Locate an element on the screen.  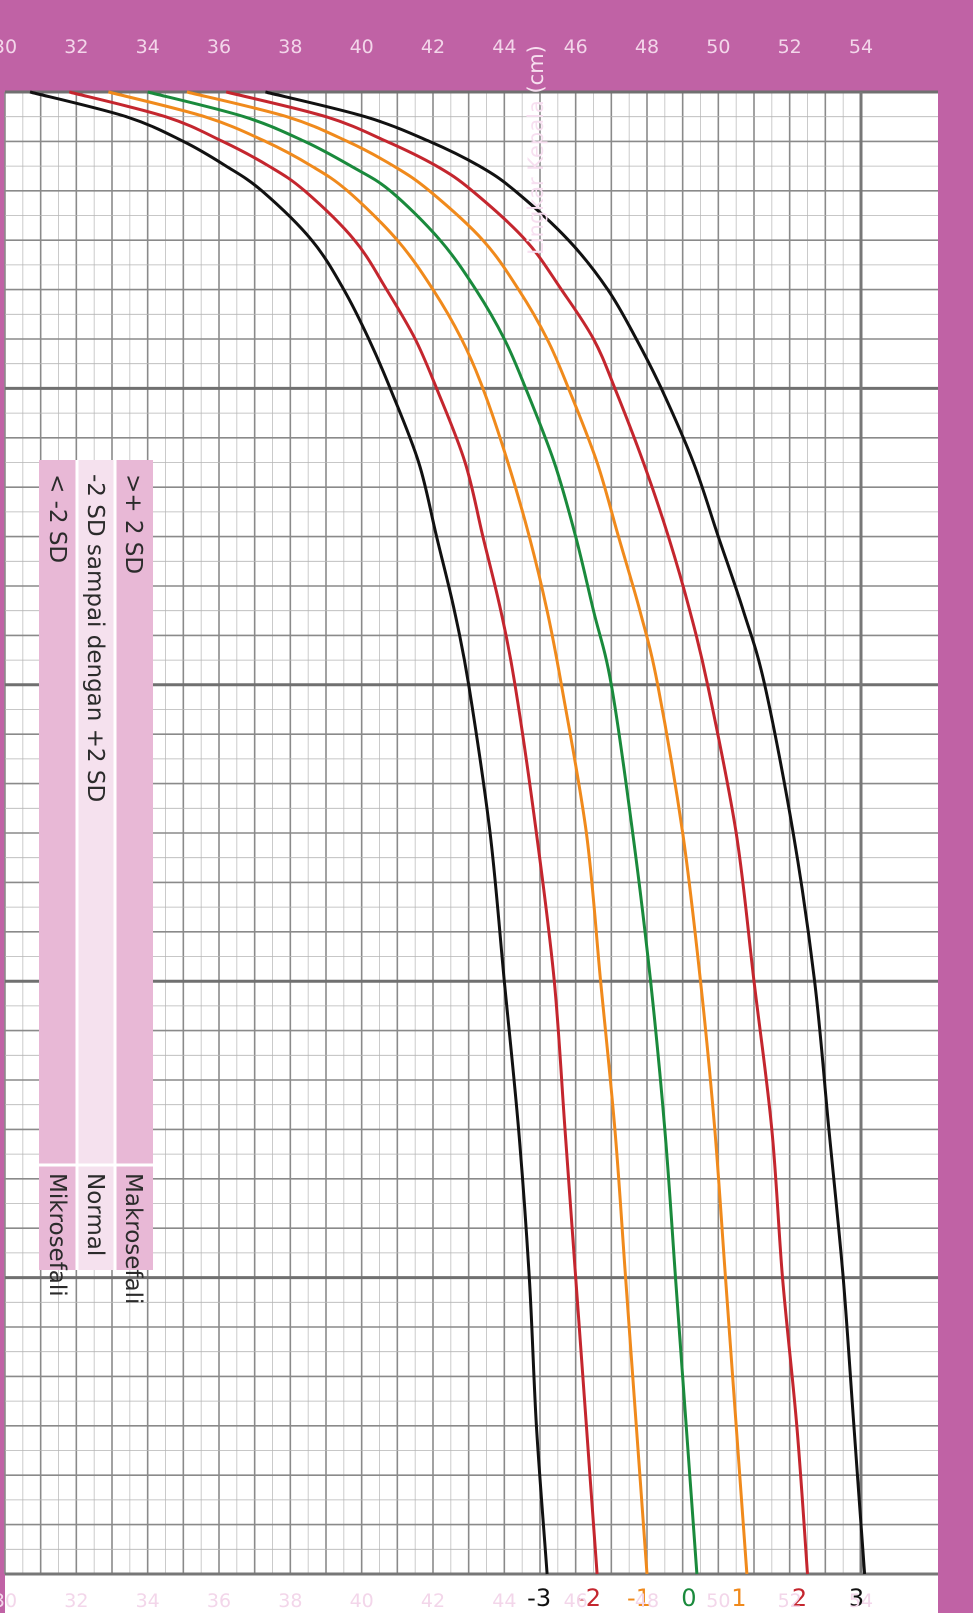
y-tick-right: 46 is located at coordinates (576, 1601).